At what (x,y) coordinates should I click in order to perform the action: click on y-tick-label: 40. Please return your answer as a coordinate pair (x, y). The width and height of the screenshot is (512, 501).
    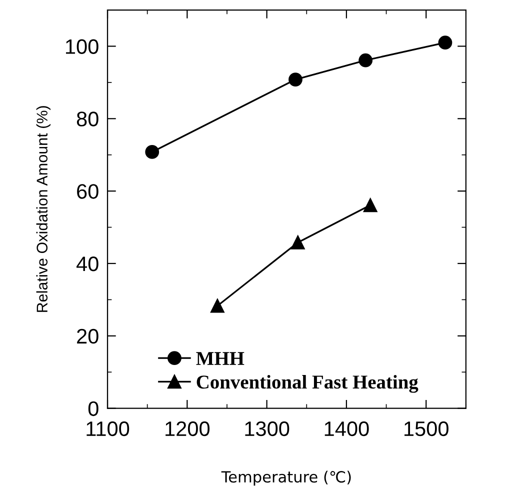
    Looking at the image, I should click on (87, 264).